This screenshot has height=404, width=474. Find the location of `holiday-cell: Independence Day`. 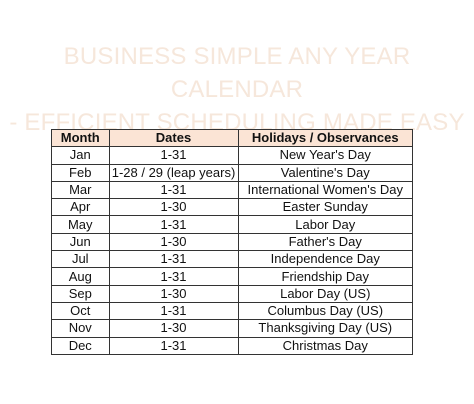

holiday-cell: Independence Day is located at coordinates (325, 259).